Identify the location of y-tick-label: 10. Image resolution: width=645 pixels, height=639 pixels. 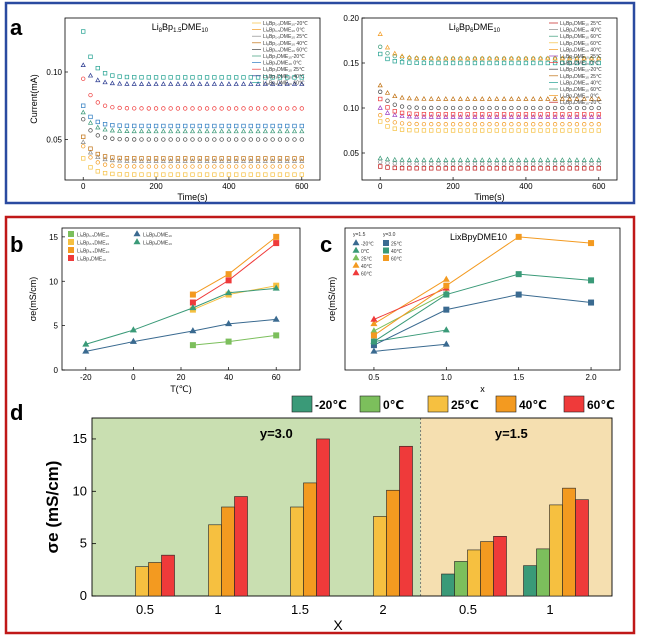
(53, 281).